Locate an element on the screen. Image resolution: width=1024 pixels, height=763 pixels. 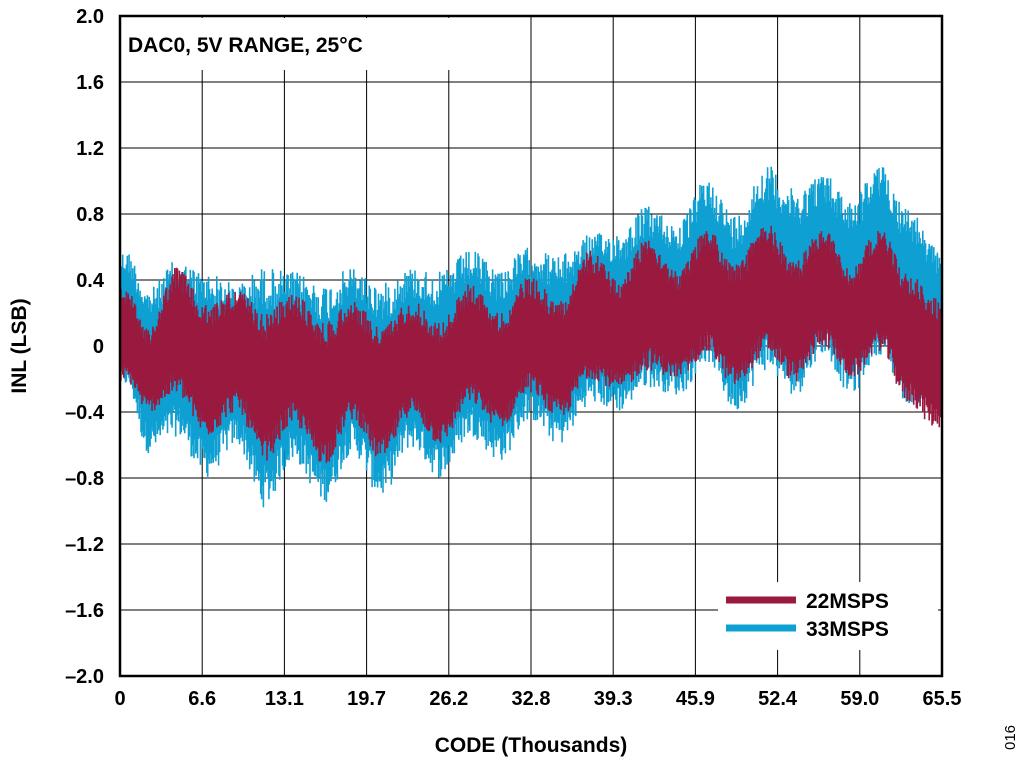
y-tick-label: –1.6 is located at coordinates (84, 611).